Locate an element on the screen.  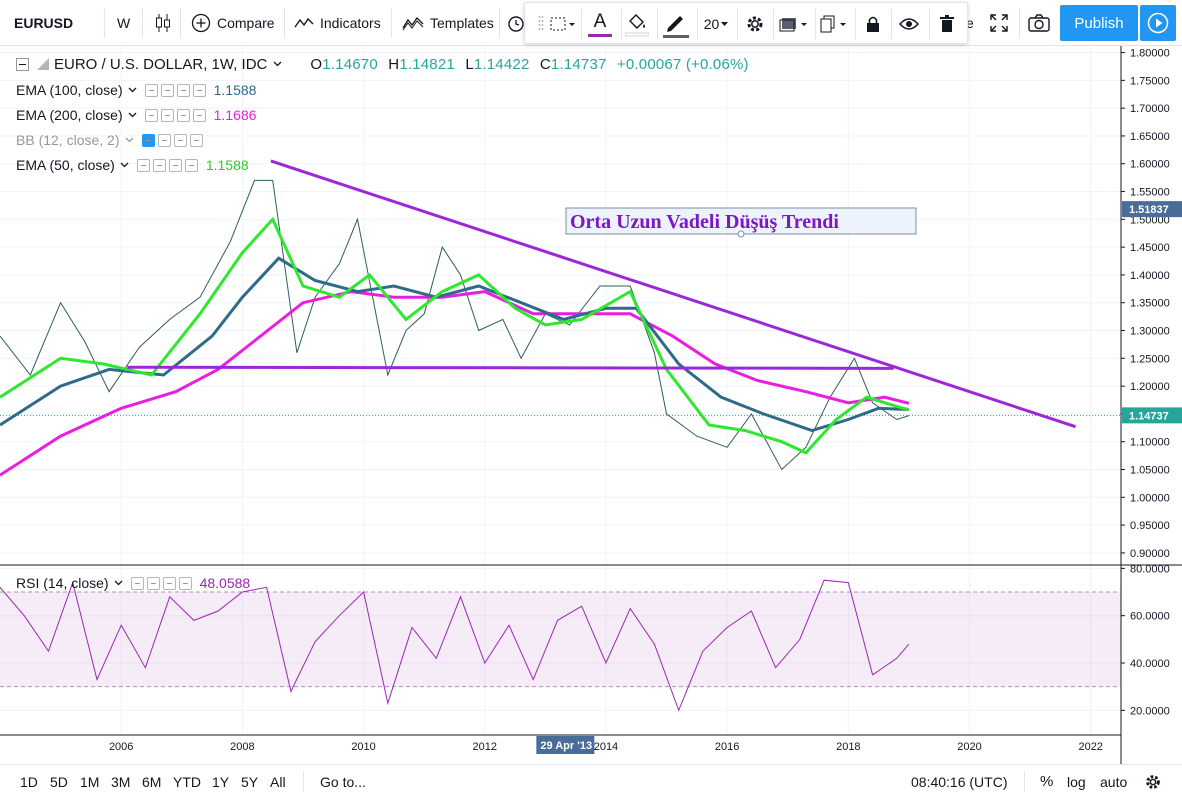
pen-icon is located at coordinates (676, 24).